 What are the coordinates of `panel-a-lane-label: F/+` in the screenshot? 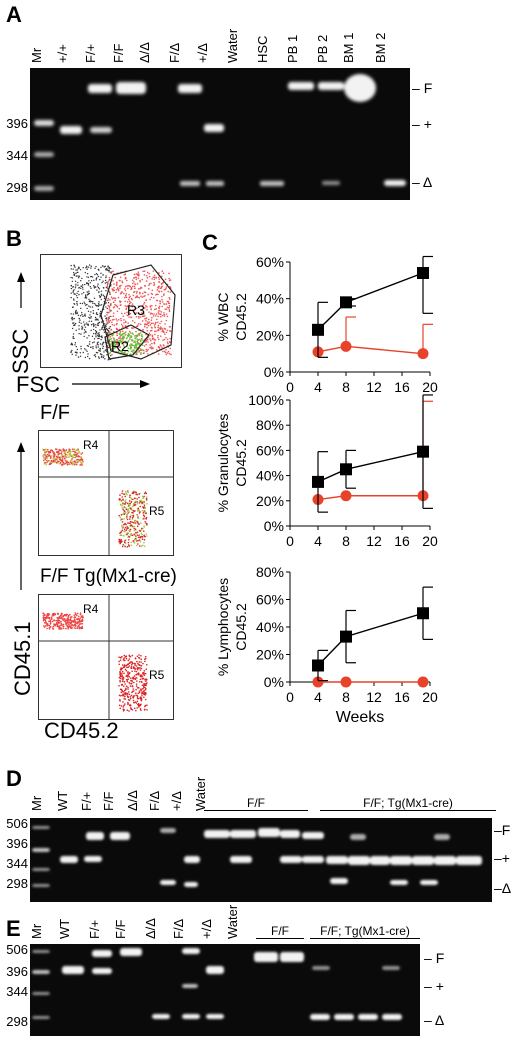 It's located at (90, 53).